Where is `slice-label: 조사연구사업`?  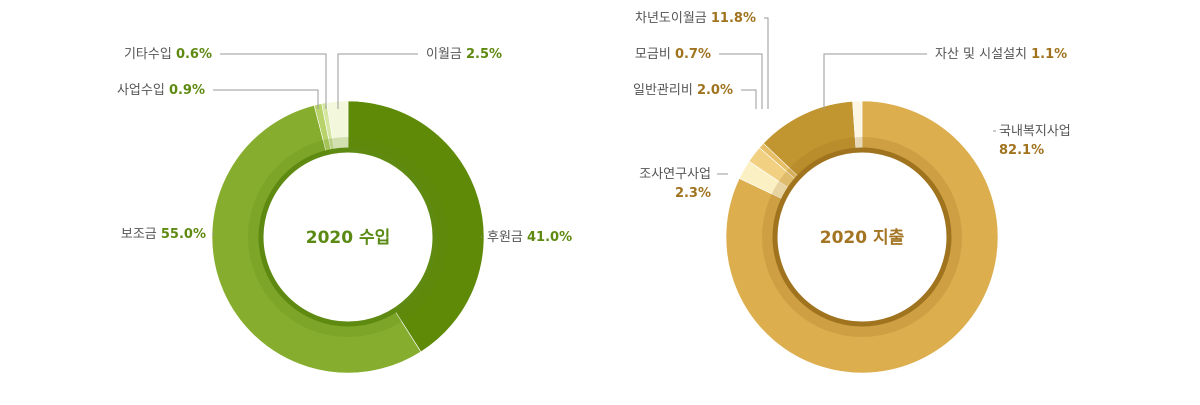
slice-label: 조사연구사업 is located at coordinates (675, 174).